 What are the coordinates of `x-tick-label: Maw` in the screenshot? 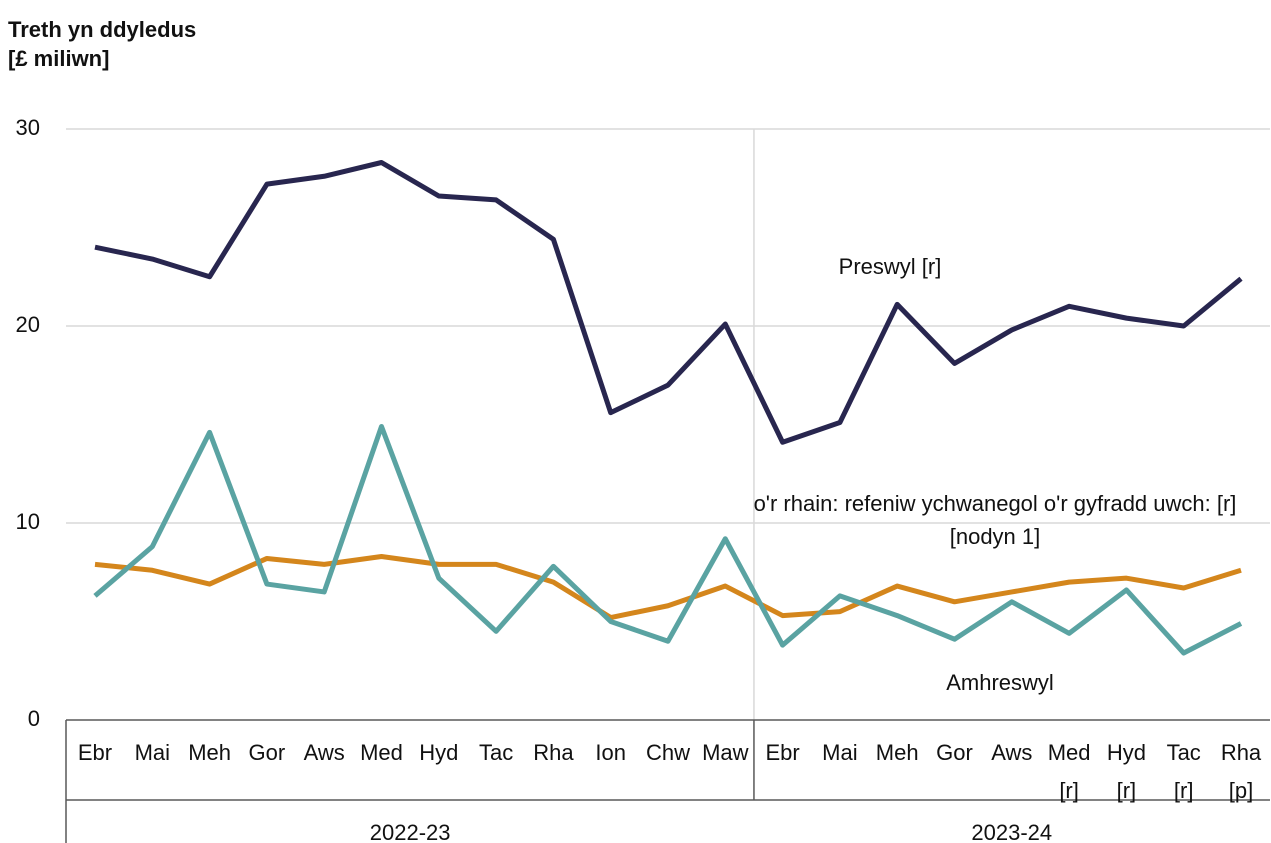 It's located at (725, 752).